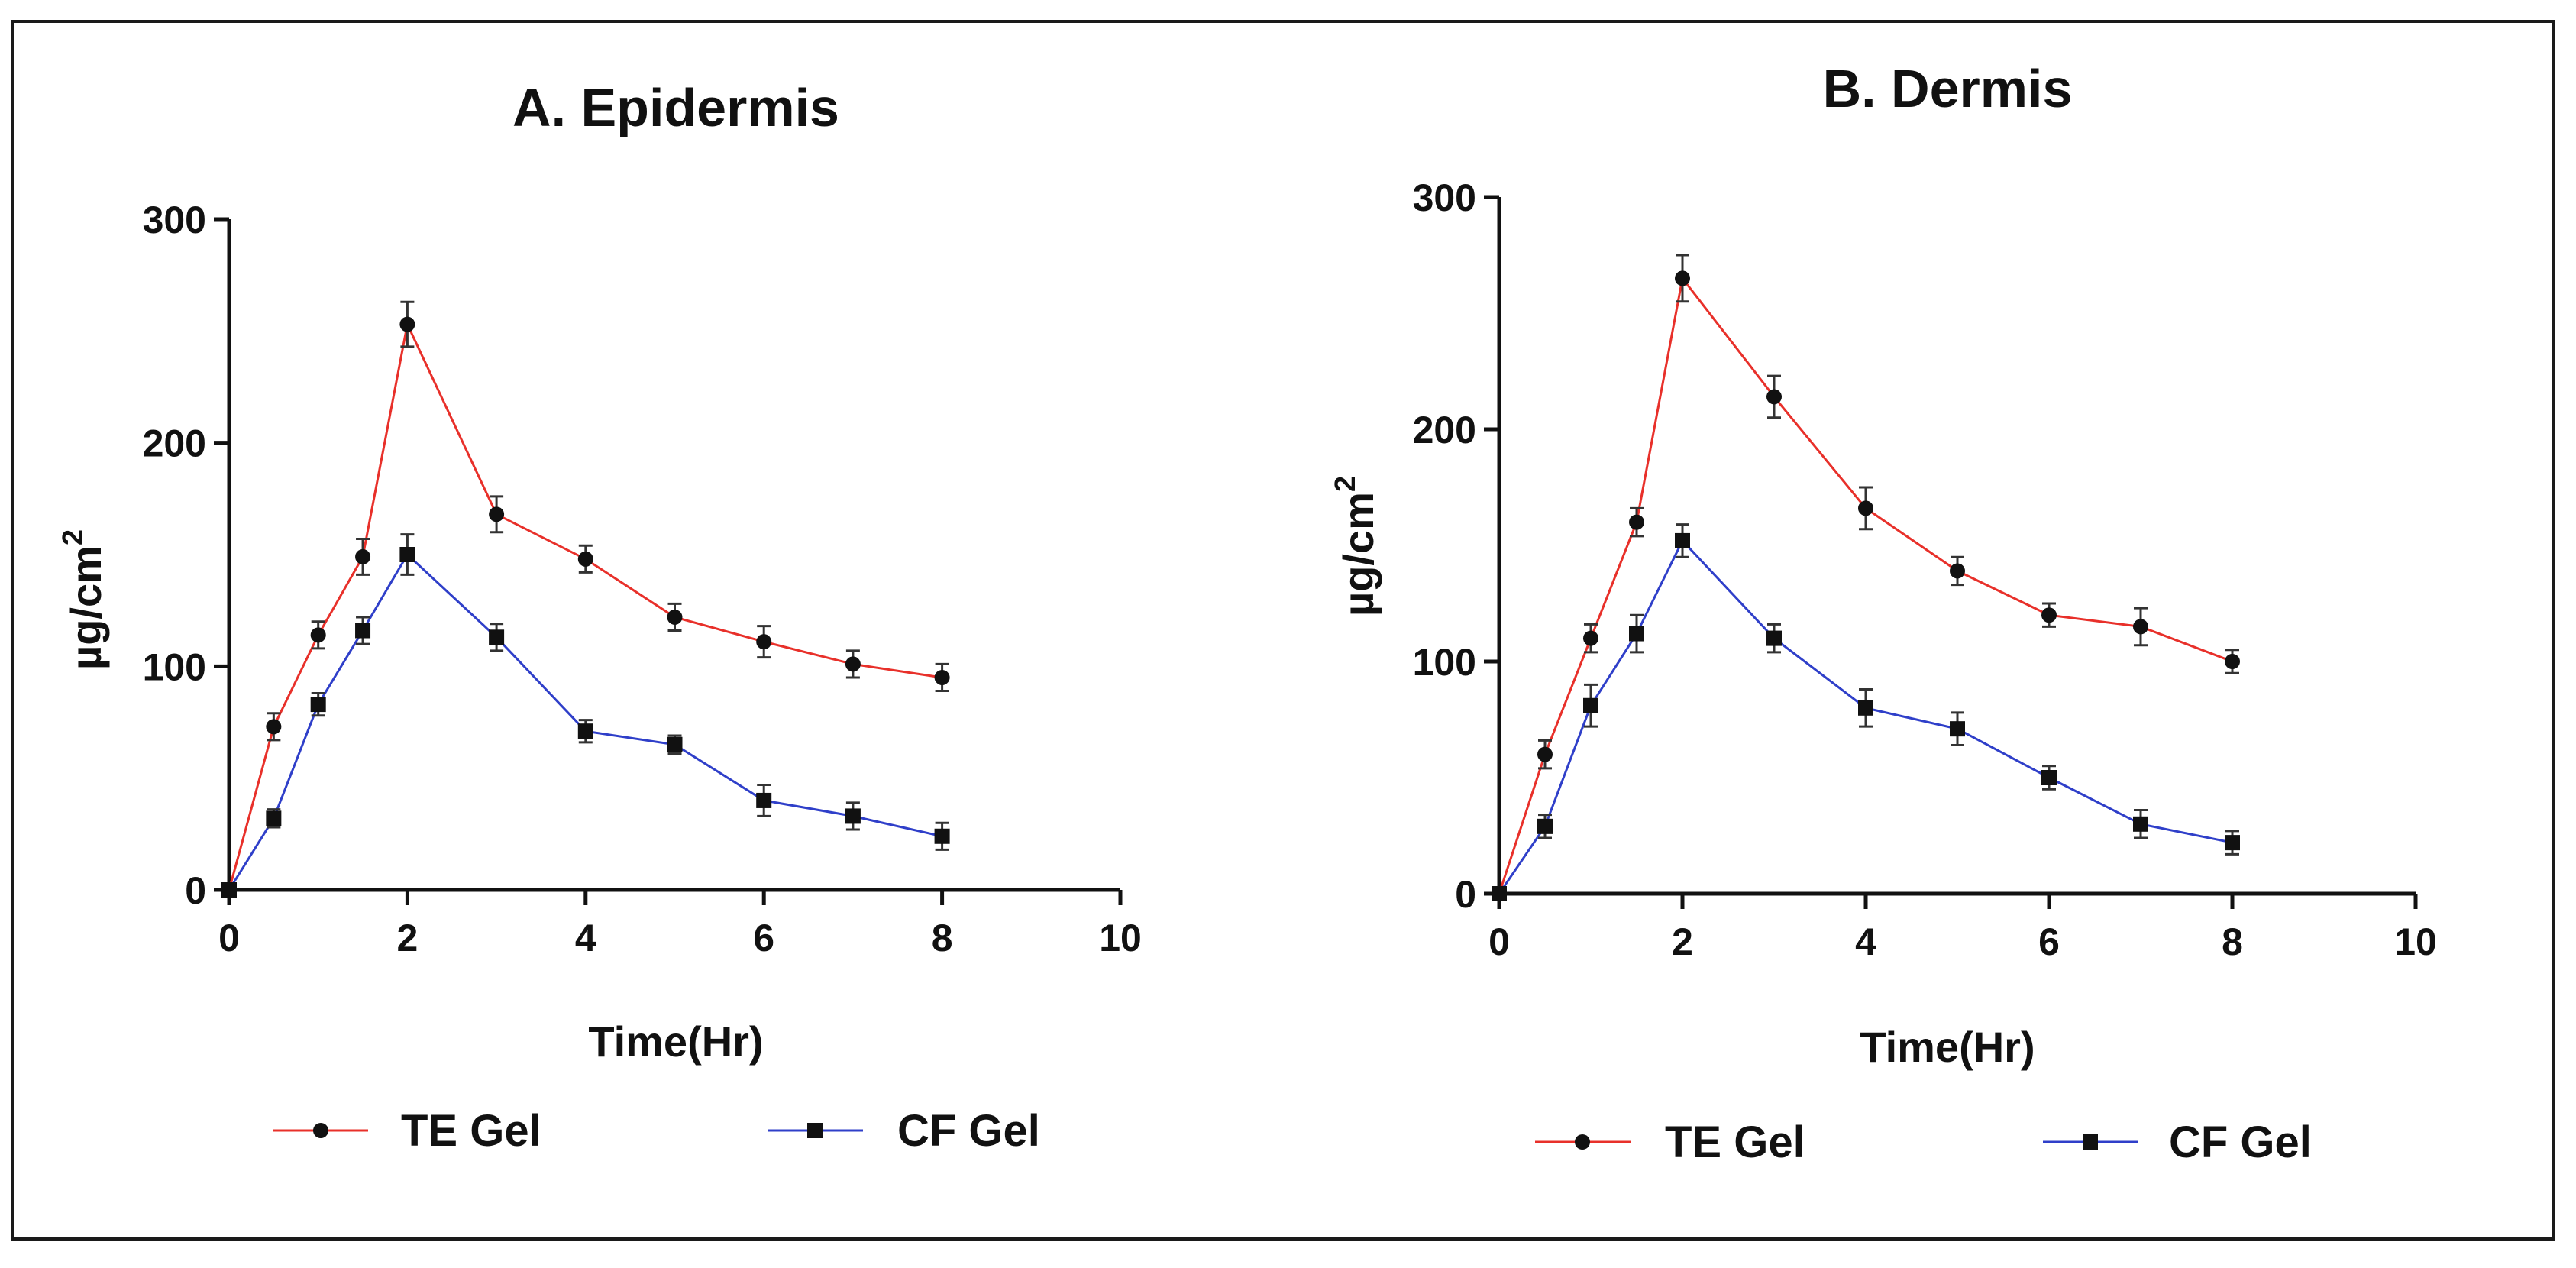 The width and height of the screenshot is (2576, 1268). What do you see at coordinates (585, 606) in the screenshot?
I see `panel-a-te-gel-line` at bounding box center [585, 606].